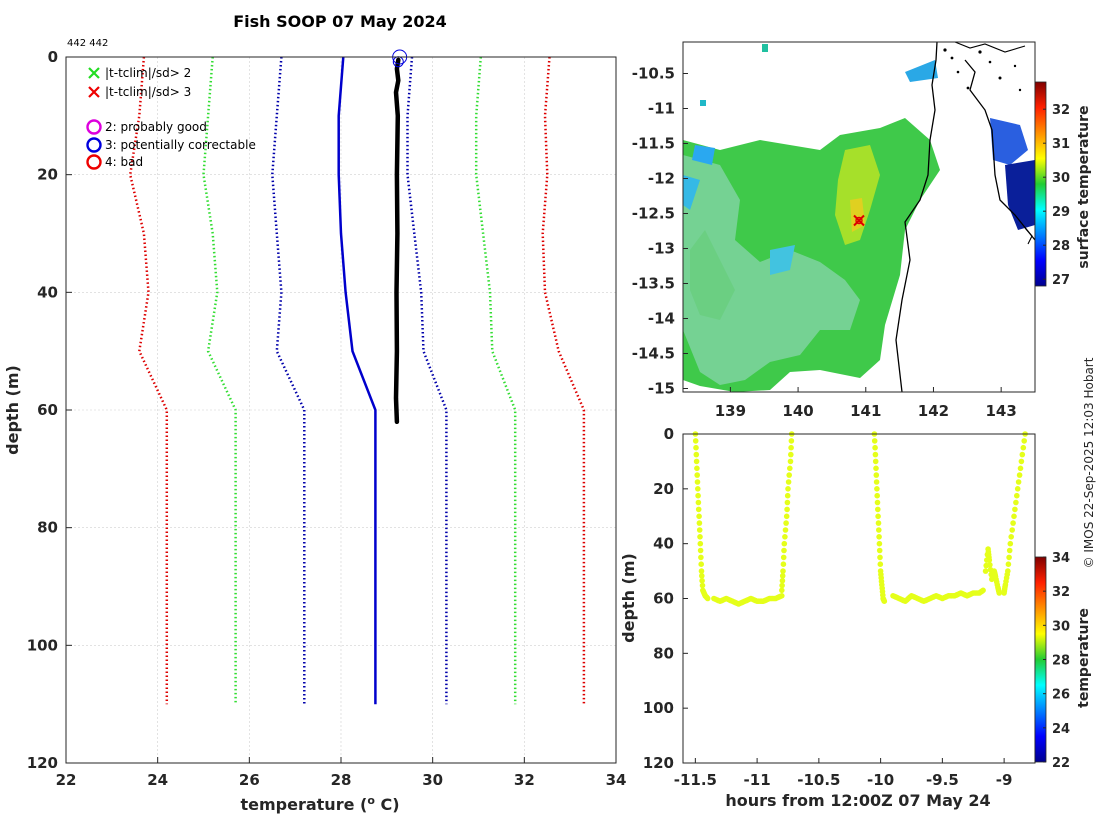 The image size is (1100, 820). Describe the element at coordinates (1061, 626) in the screenshot. I see `time-depth-colorbar-tick-label: 30` at that location.